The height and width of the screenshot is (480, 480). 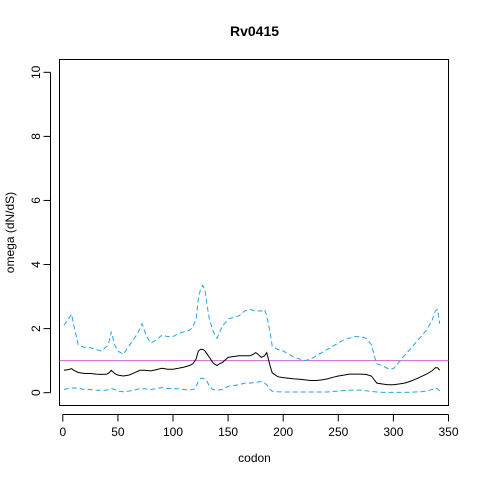 I want to click on x-tick-label: 200, so click(x=283, y=432).